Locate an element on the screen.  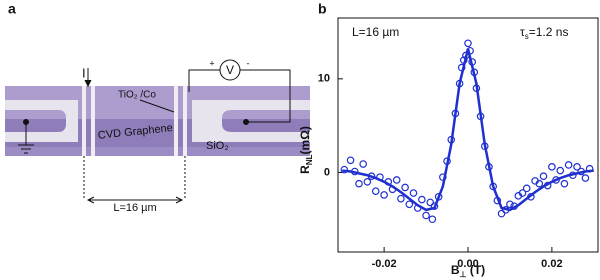
x-axis-label: B⊥ (T) is located at coordinates (468, 271).